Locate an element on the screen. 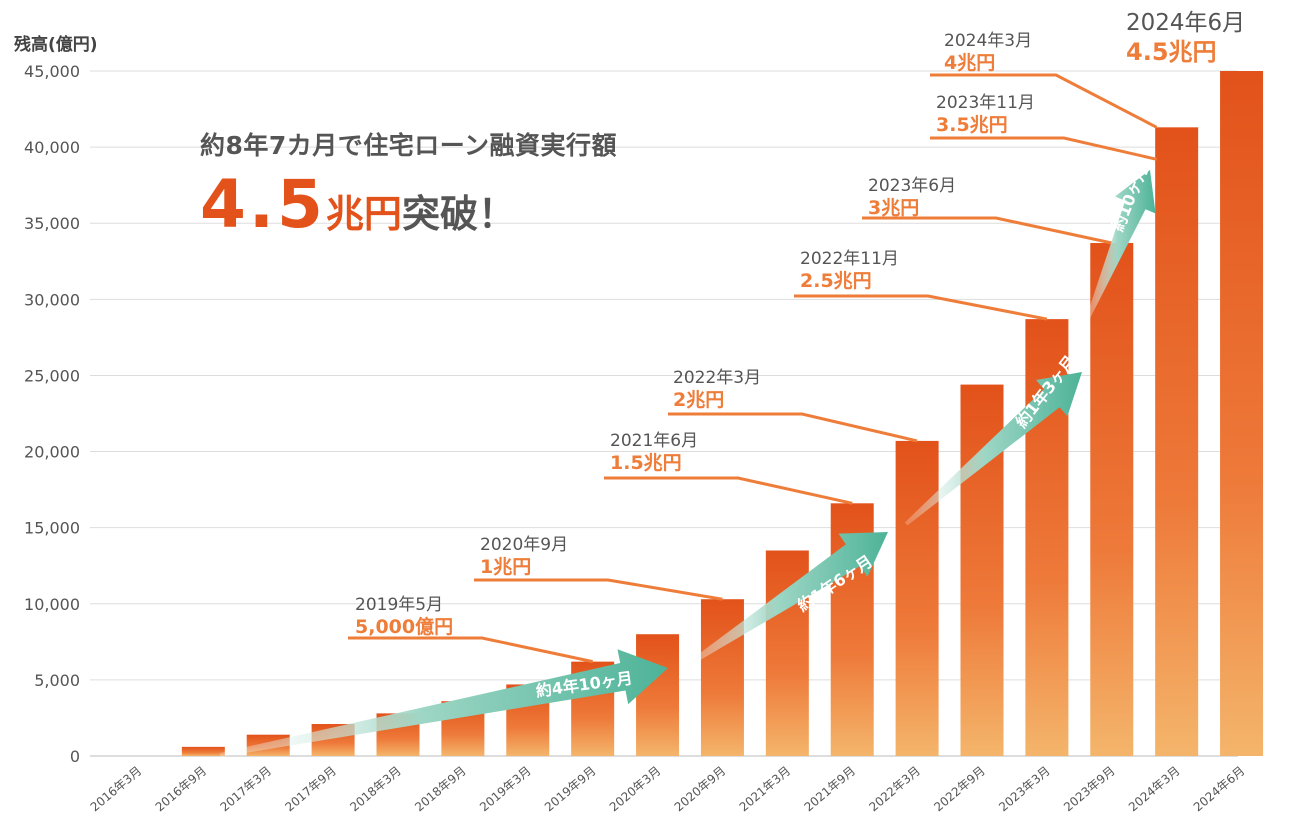 The width and height of the screenshot is (1298, 833). x-tick-label: 2019年3月 is located at coordinates (505, 789).